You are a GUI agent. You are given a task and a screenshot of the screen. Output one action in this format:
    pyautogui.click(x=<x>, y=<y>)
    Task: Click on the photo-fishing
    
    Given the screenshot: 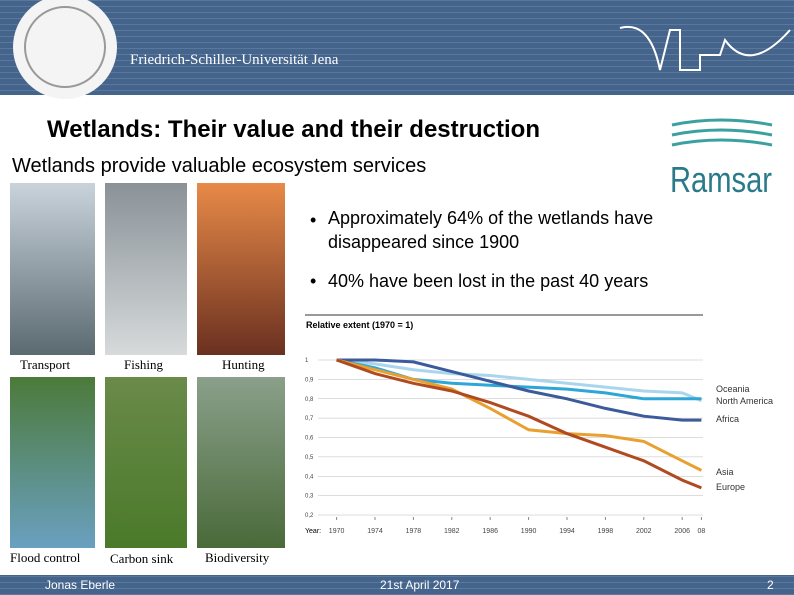 What is the action you would take?
    pyautogui.click(x=146, y=269)
    